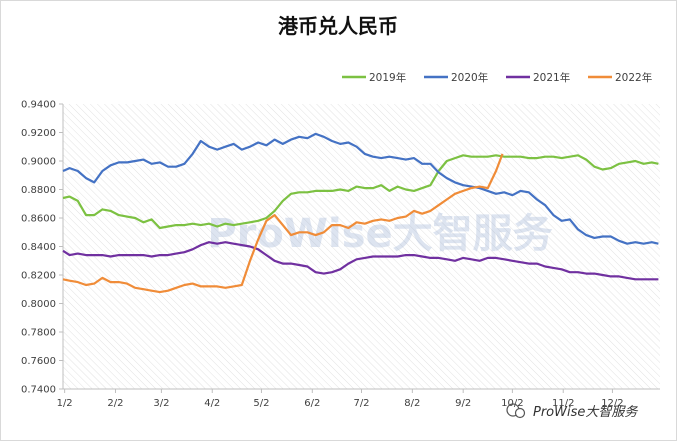  What do you see at coordinates (38, 133) in the screenshot?
I see `y-tick-label: 0.9200` at bounding box center [38, 133].